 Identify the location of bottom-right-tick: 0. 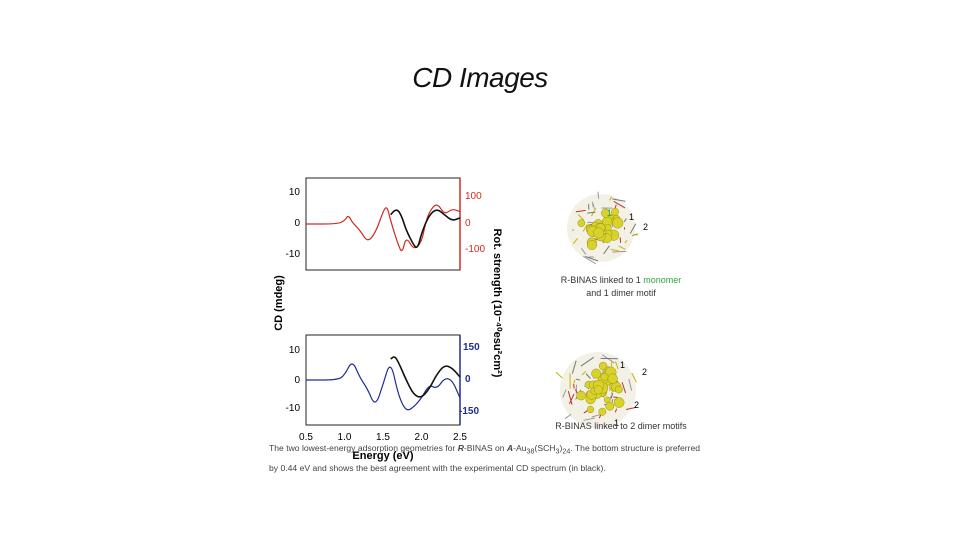
(468, 379).